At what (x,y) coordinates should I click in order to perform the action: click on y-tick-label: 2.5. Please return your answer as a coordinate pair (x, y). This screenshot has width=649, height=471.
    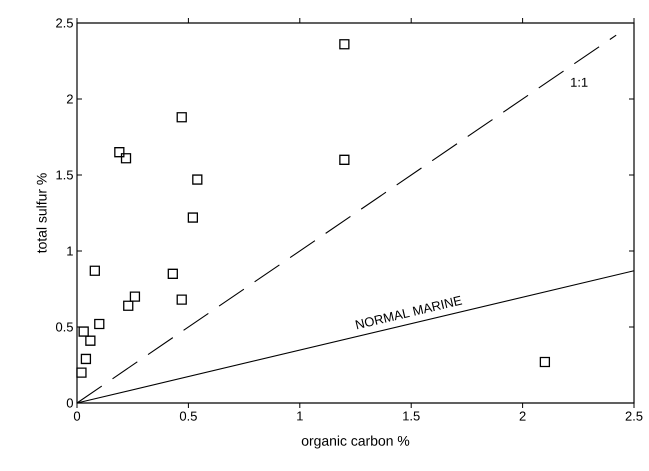
    Looking at the image, I should click on (64, 23).